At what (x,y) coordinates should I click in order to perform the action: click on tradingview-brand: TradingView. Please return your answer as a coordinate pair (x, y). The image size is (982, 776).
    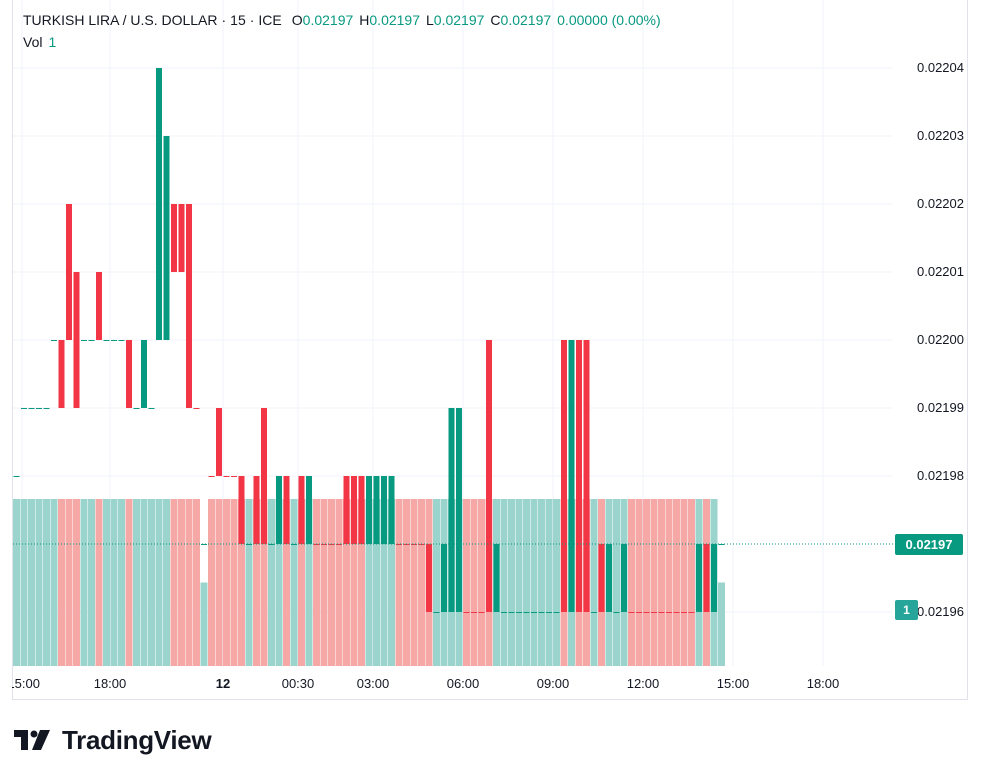
    Looking at the image, I should click on (113, 740).